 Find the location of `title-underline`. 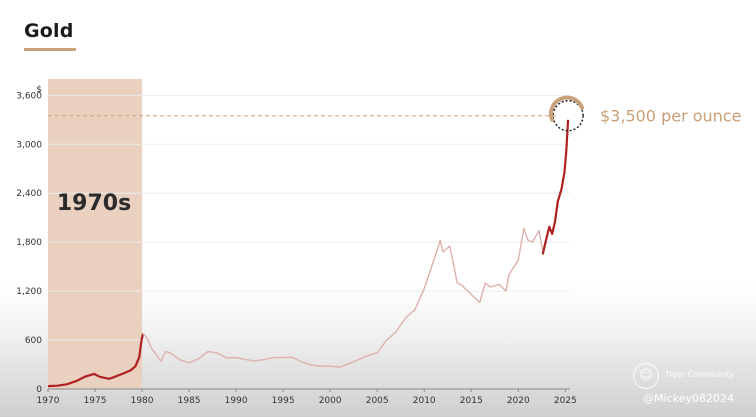

title-underline is located at coordinates (50, 49).